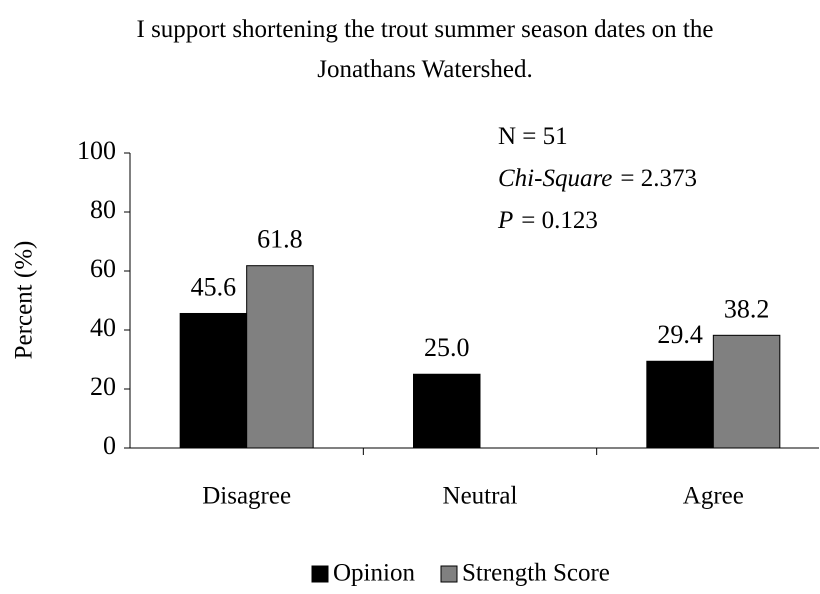 This screenshot has width=820, height=594. Describe the element at coordinates (747, 308) in the screenshot. I see `value-label: 38.2` at that location.